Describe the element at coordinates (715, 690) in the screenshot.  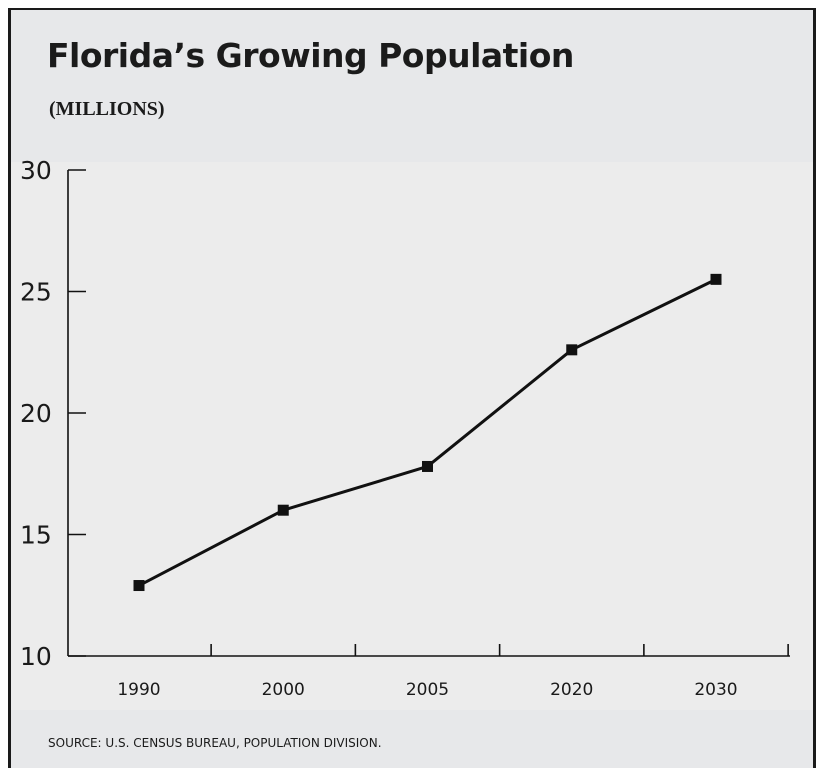
I see `x-tick-label: 2030` at that location.